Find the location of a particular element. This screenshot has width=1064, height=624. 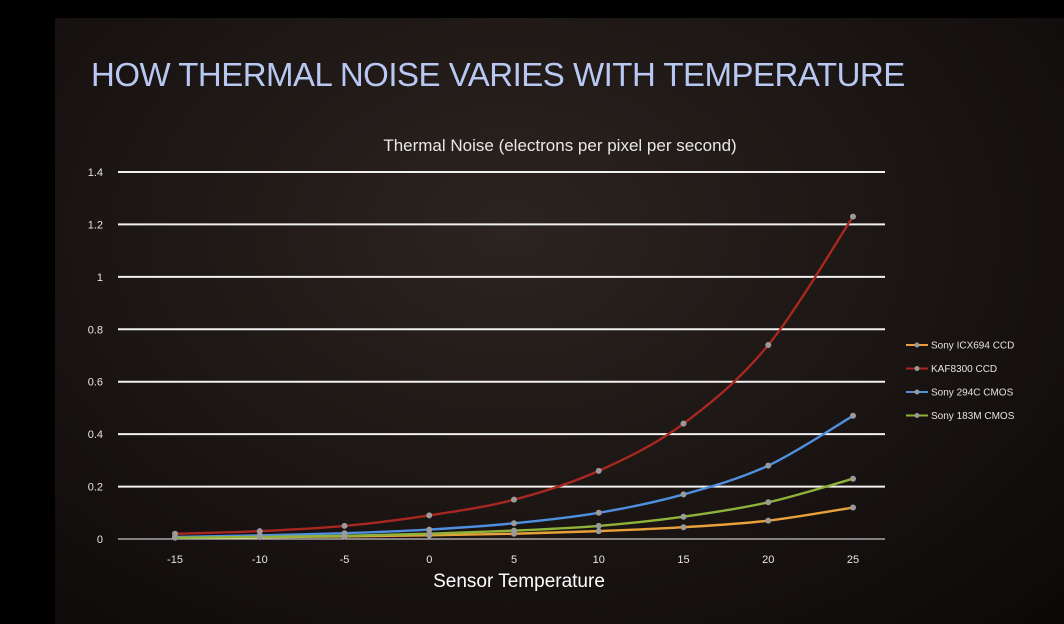

x-tick-label: 5 is located at coordinates (514, 560).